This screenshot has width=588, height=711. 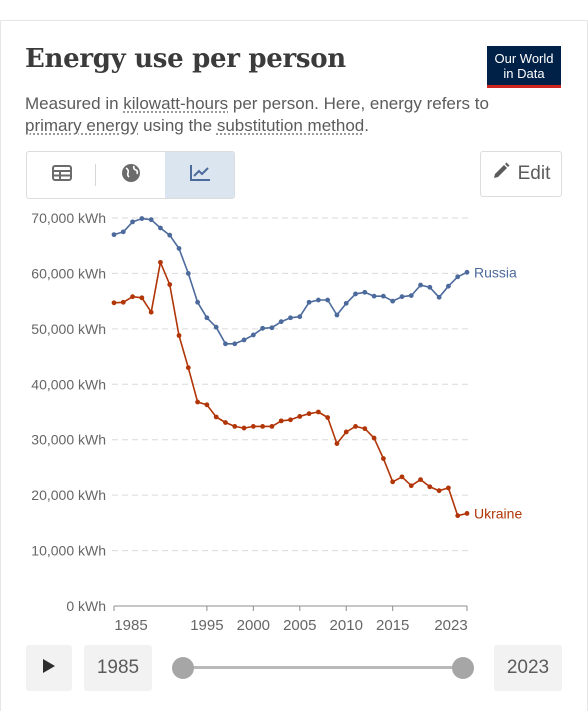 What do you see at coordinates (68, 329) in the screenshot?
I see `y-tick-label: 50,000 kWh` at bounding box center [68, 329].